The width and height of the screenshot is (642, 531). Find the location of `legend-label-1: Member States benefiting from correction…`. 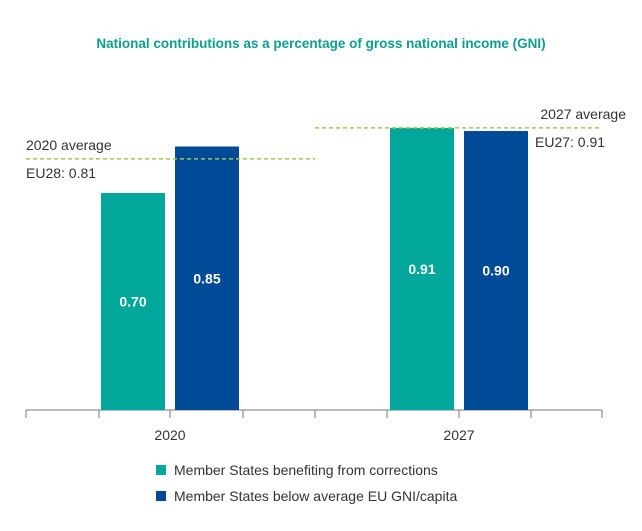

legend-label-1: Member States benefiting from correction… is located at coordinates (306, 470).